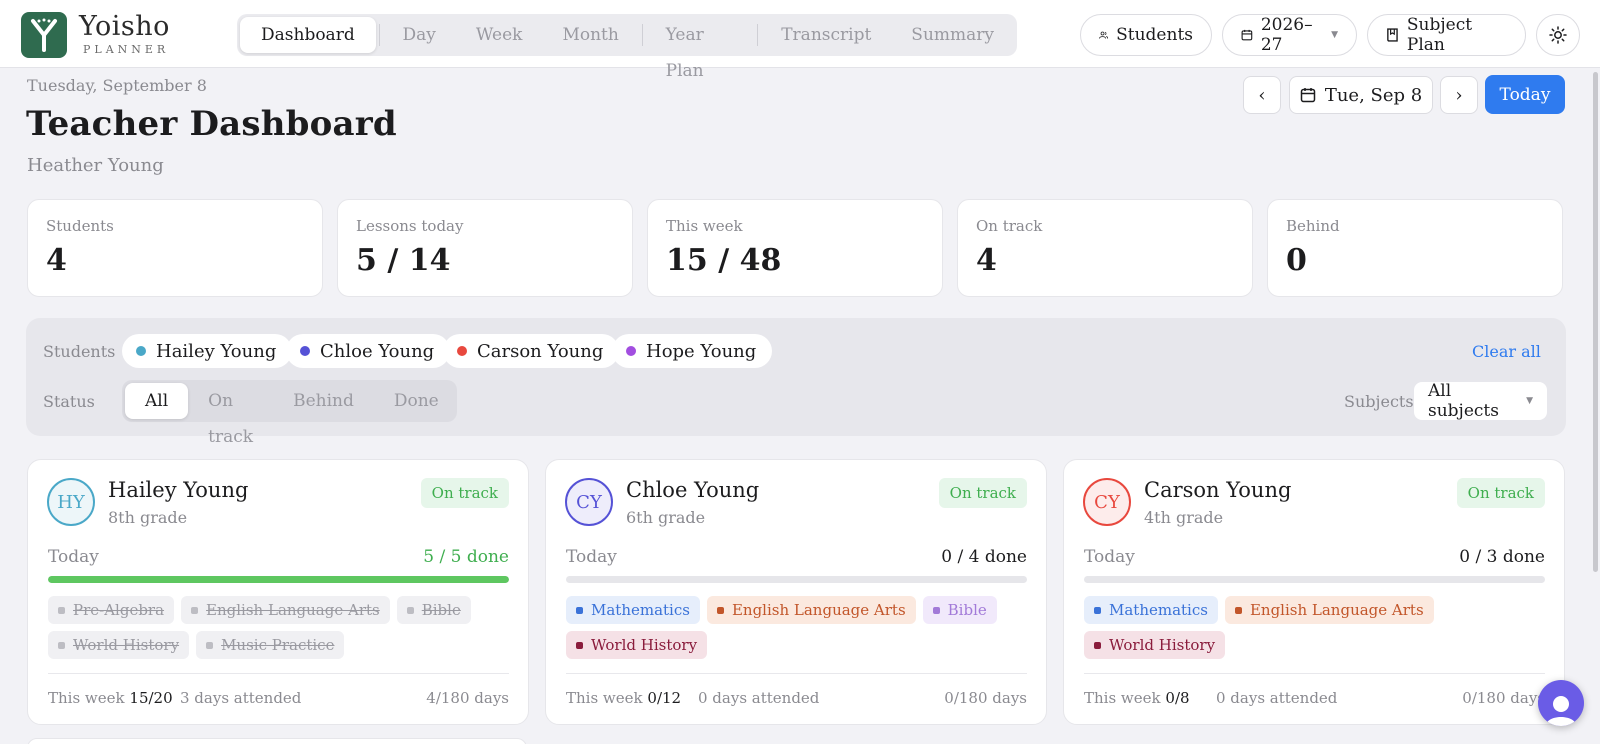  What do you see at coordinates (590, 35) in the screenshot?
I see `tab-month: Month` at bounding box center [590, 35].